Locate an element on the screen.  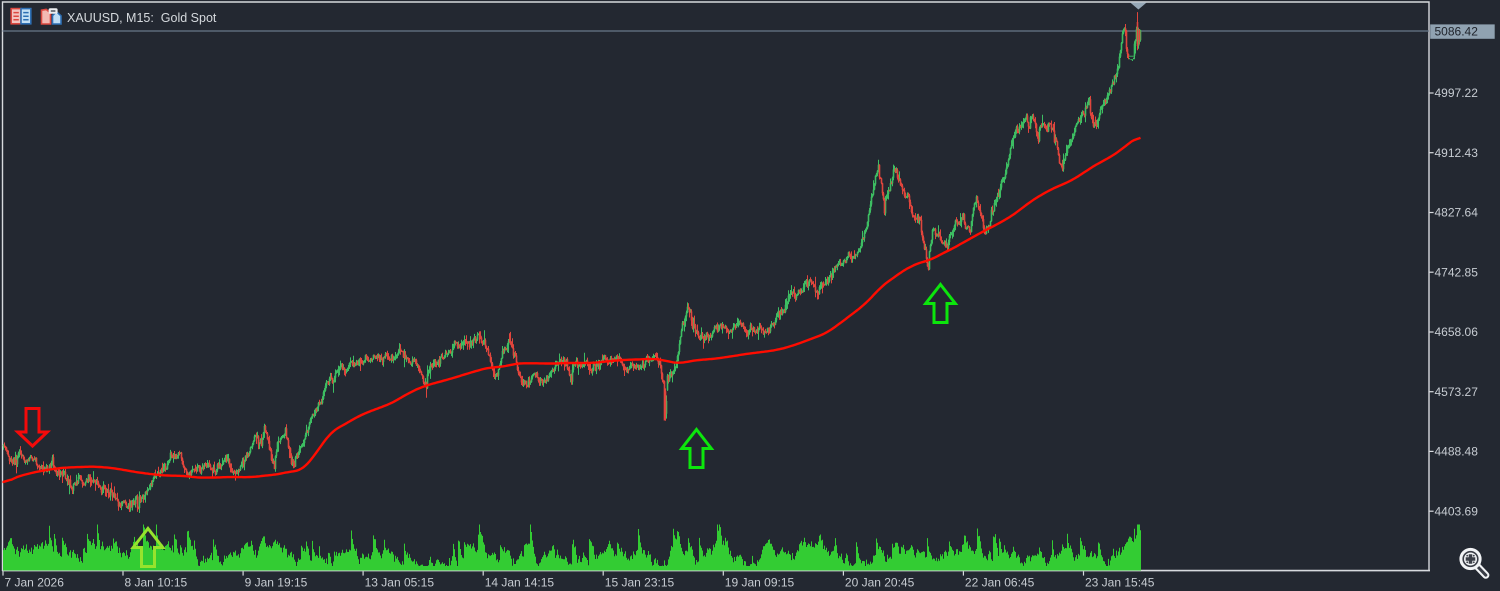
svg-text: 7 Jan 2026 is located at coordinates (35, 583).